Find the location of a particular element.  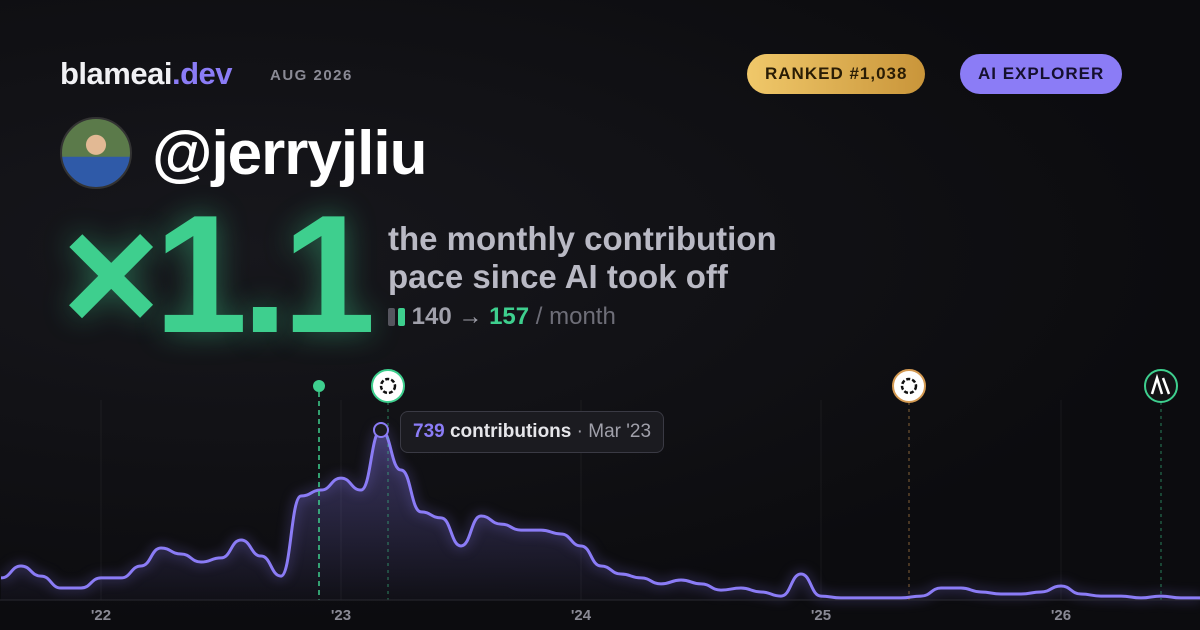

x-tick-label: '24 is located at coordinates (581, 615).